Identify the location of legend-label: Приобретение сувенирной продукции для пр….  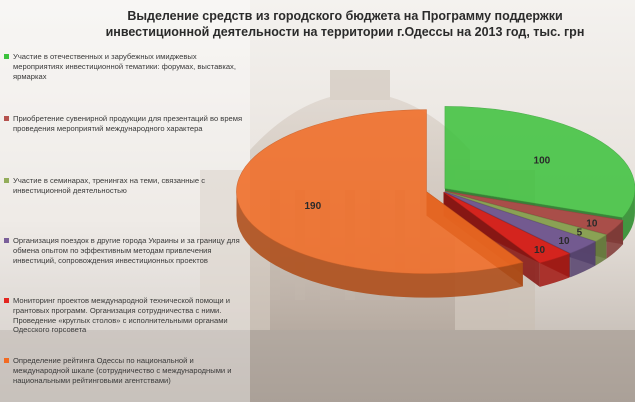
(128, 123).